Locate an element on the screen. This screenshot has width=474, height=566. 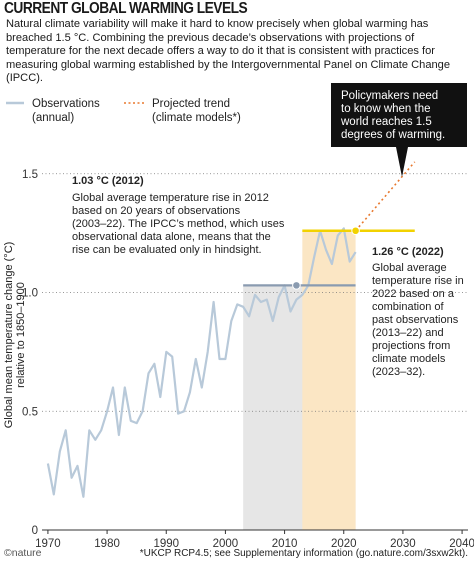
y-tick-label: 0 is located at coordinates (35, 531).